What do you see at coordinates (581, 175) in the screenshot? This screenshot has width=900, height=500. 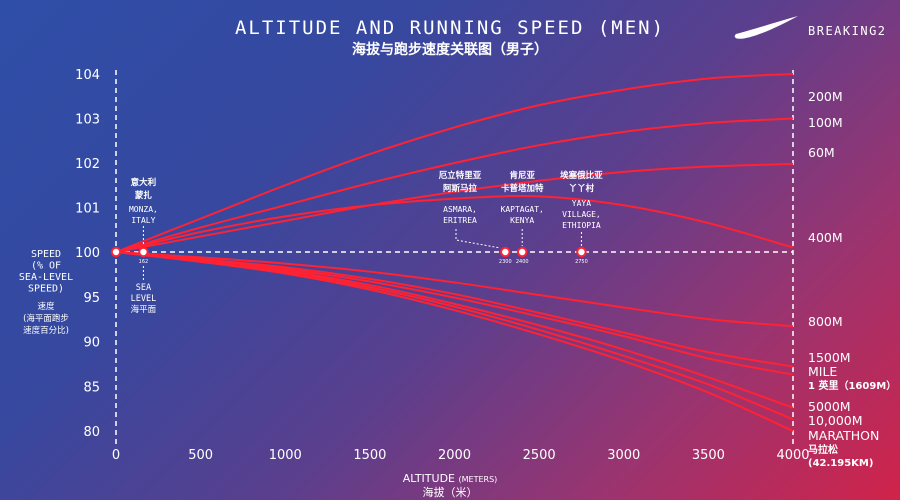 I see `location-label-cn: 埃塞俄比亚` at bounding box center [581, 175].